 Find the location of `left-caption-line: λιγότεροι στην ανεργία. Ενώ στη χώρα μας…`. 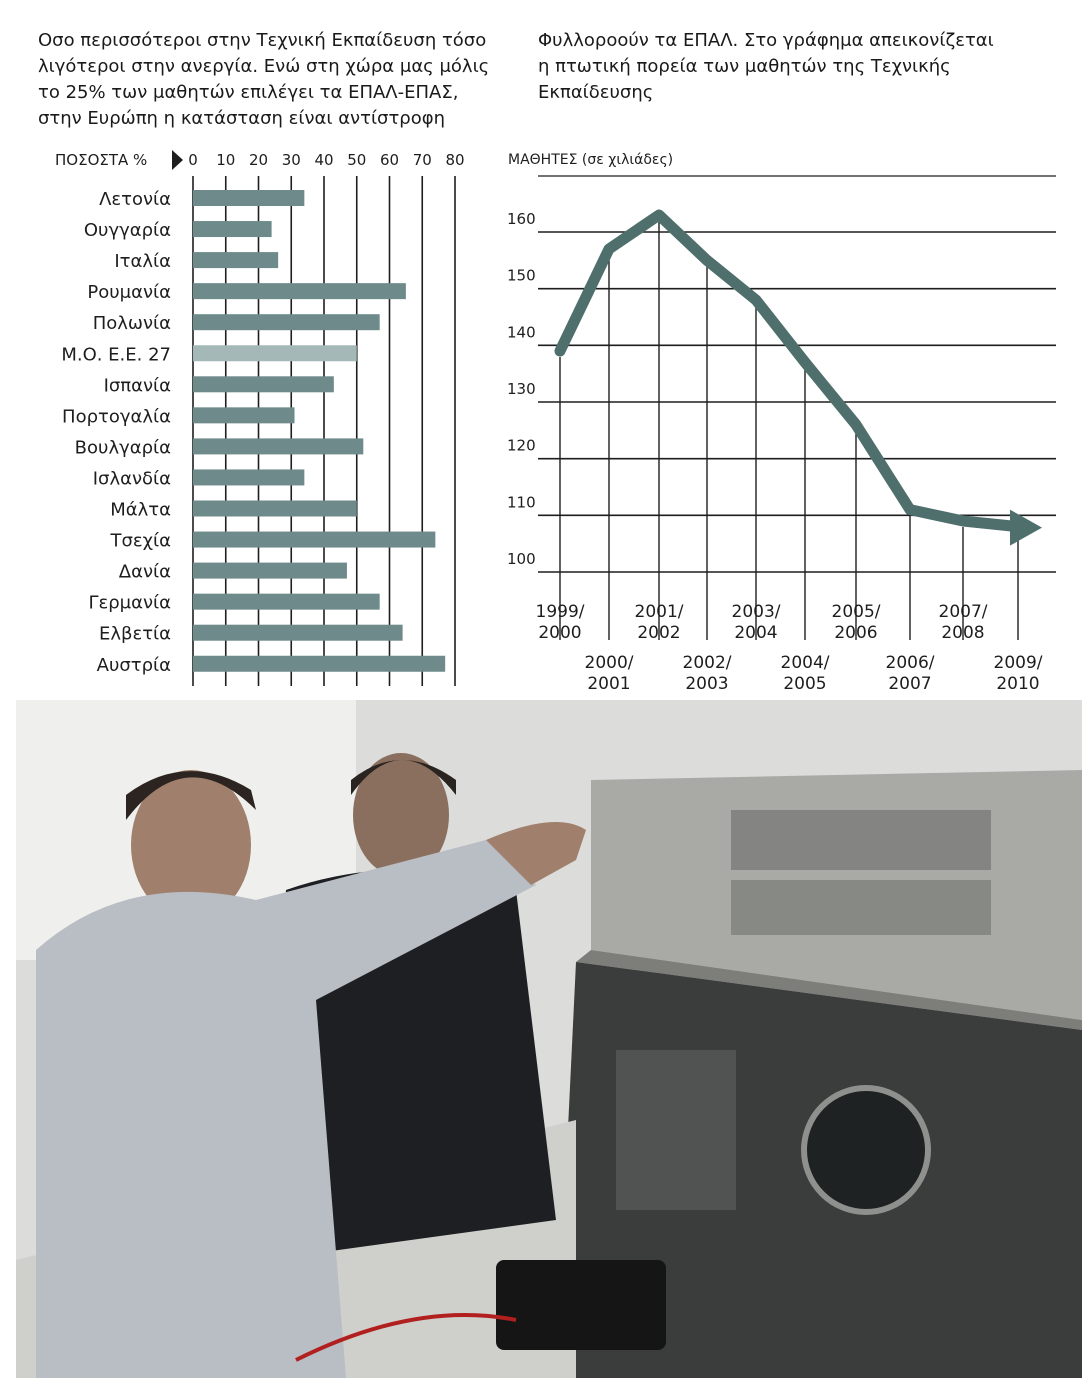

left-caption-line: λιγότεροι στην ανεργία. Ενώ στη χώρα μας… is located at coordinates (264, 66).